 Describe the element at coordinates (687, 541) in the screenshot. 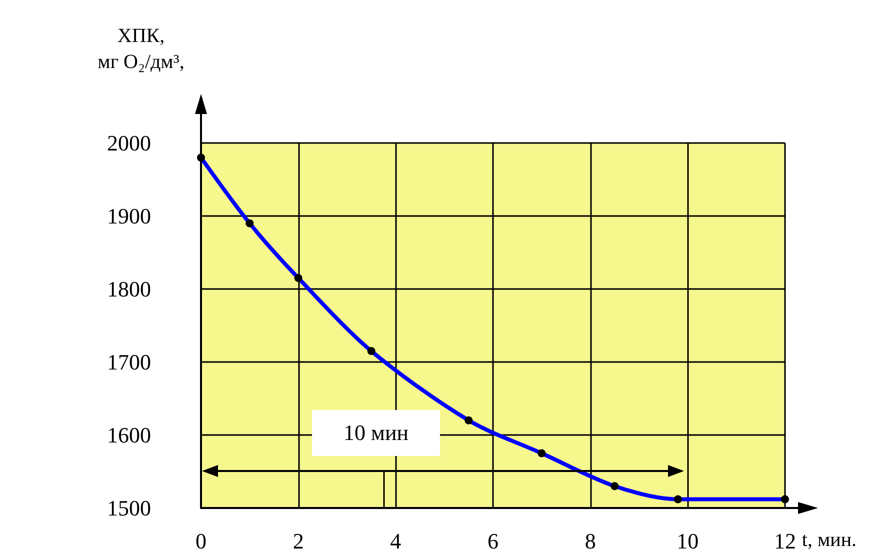

I see `x-tick-label: 10` at that location.